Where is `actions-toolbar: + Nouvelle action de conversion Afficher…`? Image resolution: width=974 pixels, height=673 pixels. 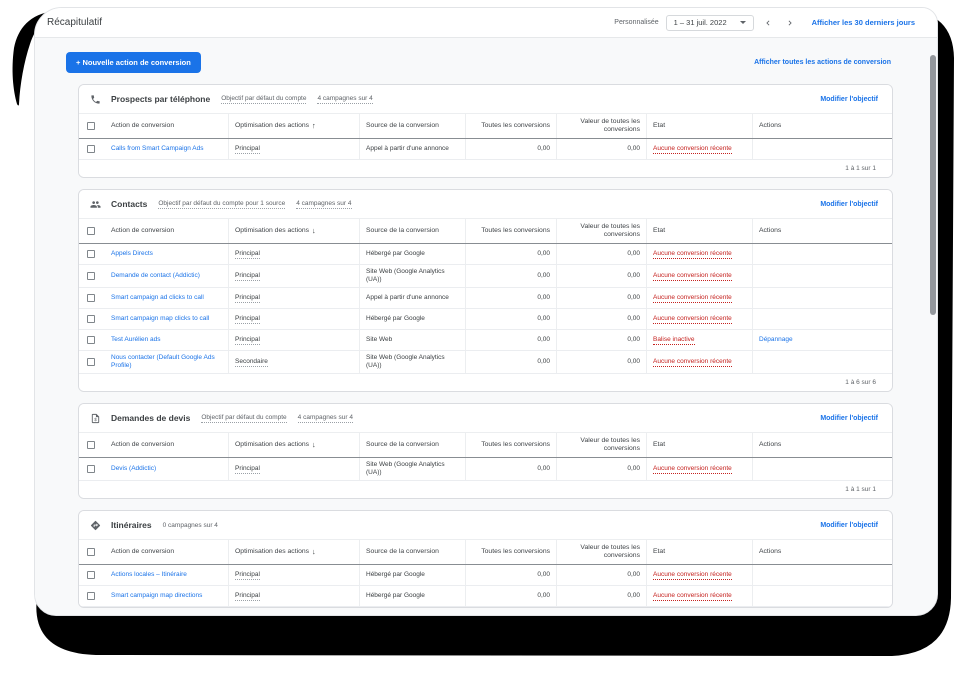
actions-toolbar: + Nouvelle action de conversion Afficher… is located at coordinates (486, 55).